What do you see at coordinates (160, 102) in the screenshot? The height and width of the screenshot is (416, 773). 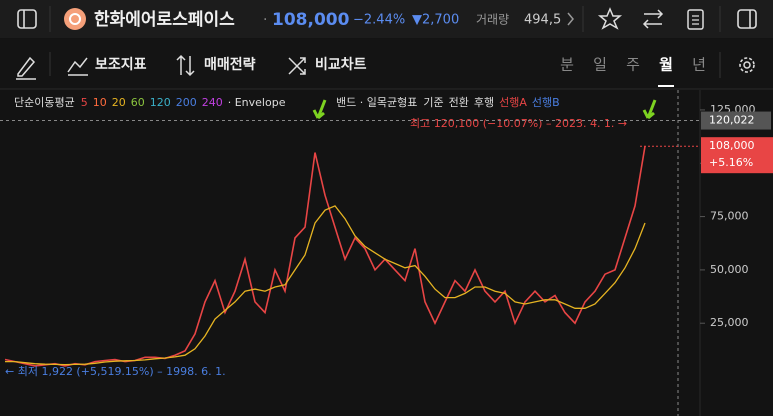 I see `legend-item: 120` at bounding box center [160, 102].